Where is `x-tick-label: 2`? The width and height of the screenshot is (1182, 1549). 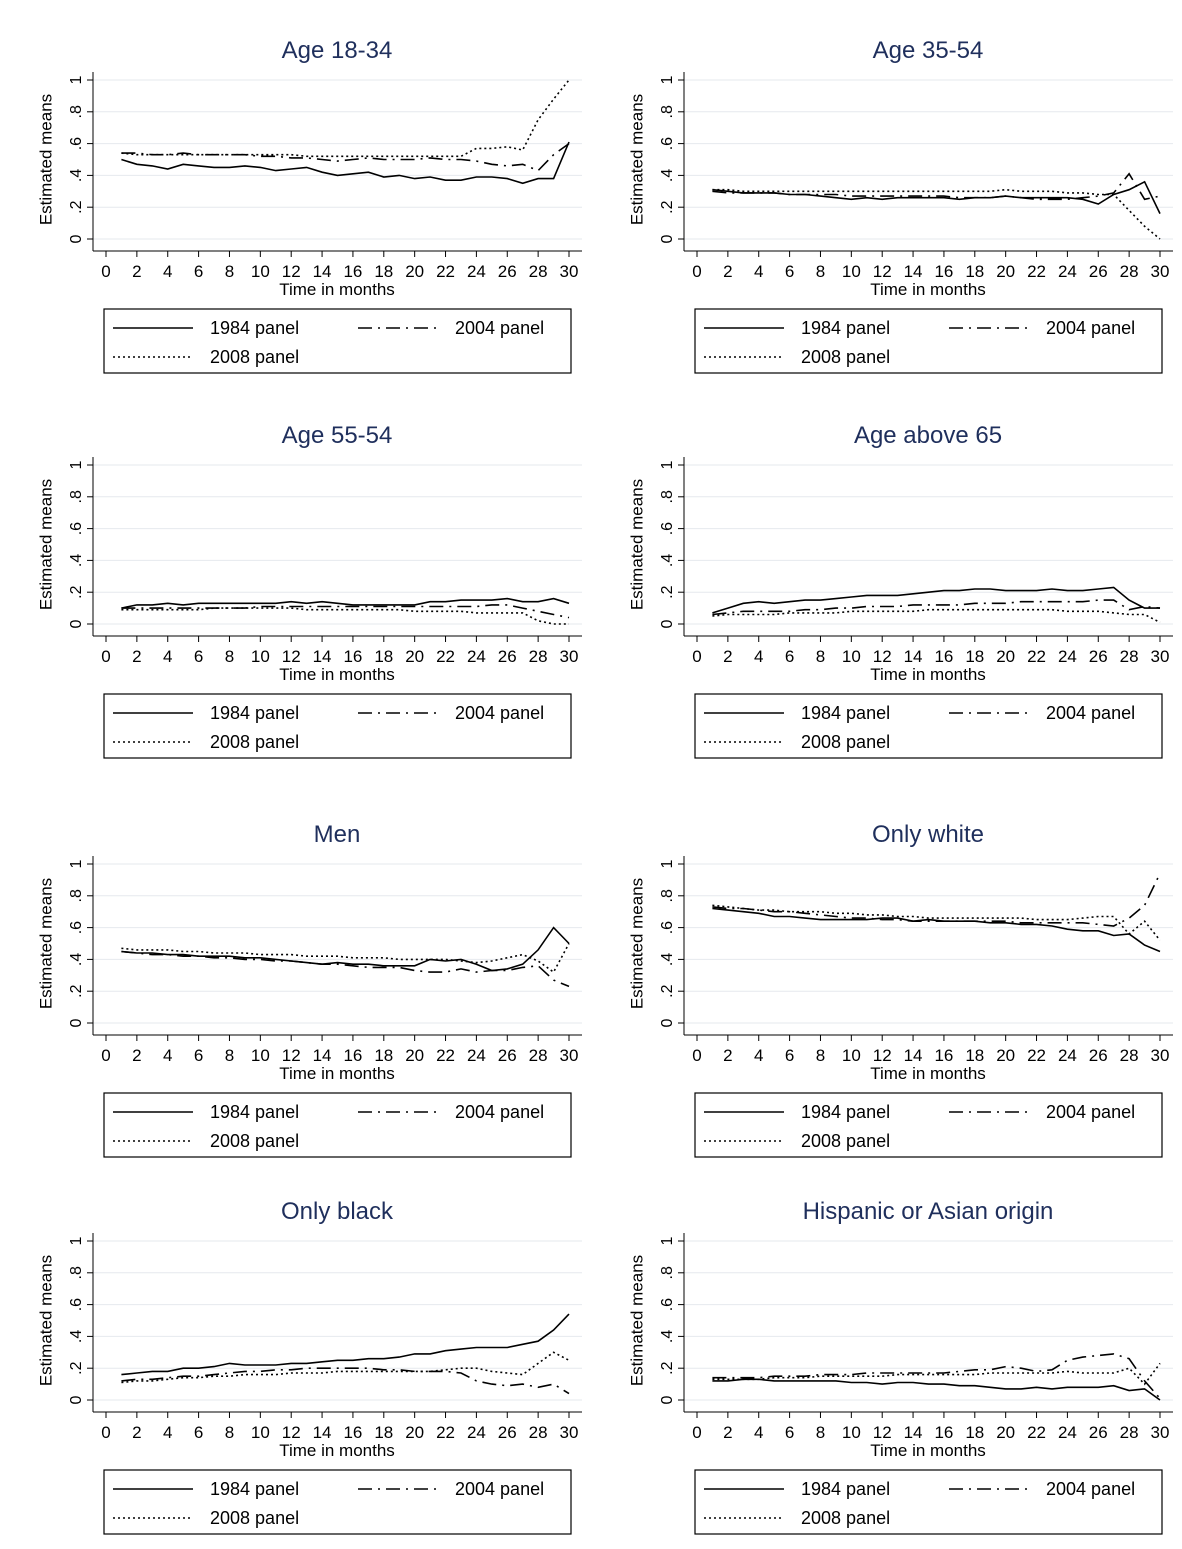 x-tick-label: 2 is located at coordinates (727, 1432).